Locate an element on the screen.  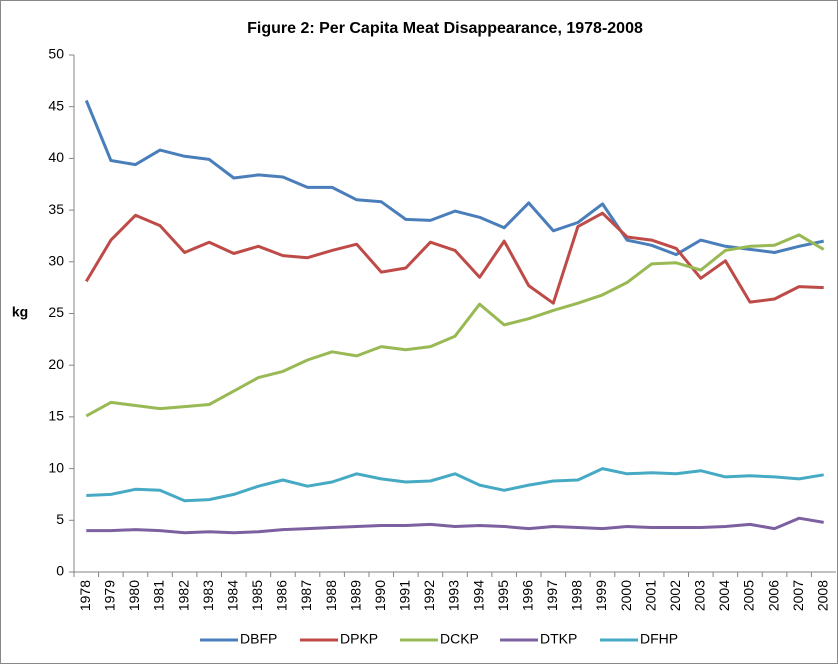
y-tick-label: 20 is located at coordinates (56, 364).